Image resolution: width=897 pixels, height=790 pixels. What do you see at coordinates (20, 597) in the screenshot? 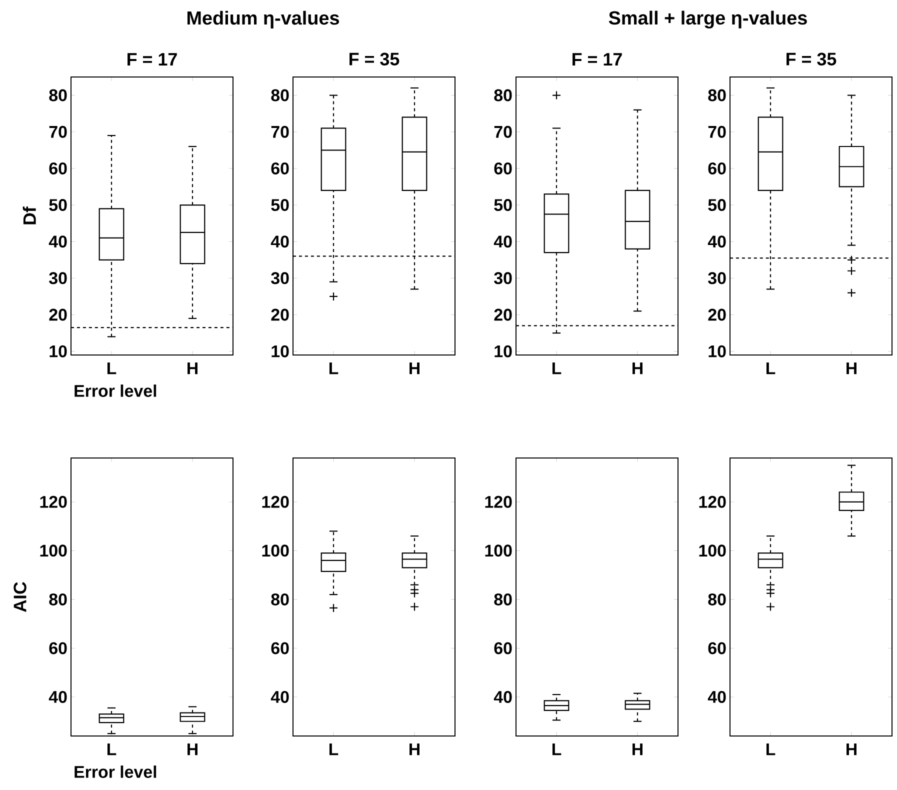
I see `y-axis-title: AIC` at bounding box center [20, 597].